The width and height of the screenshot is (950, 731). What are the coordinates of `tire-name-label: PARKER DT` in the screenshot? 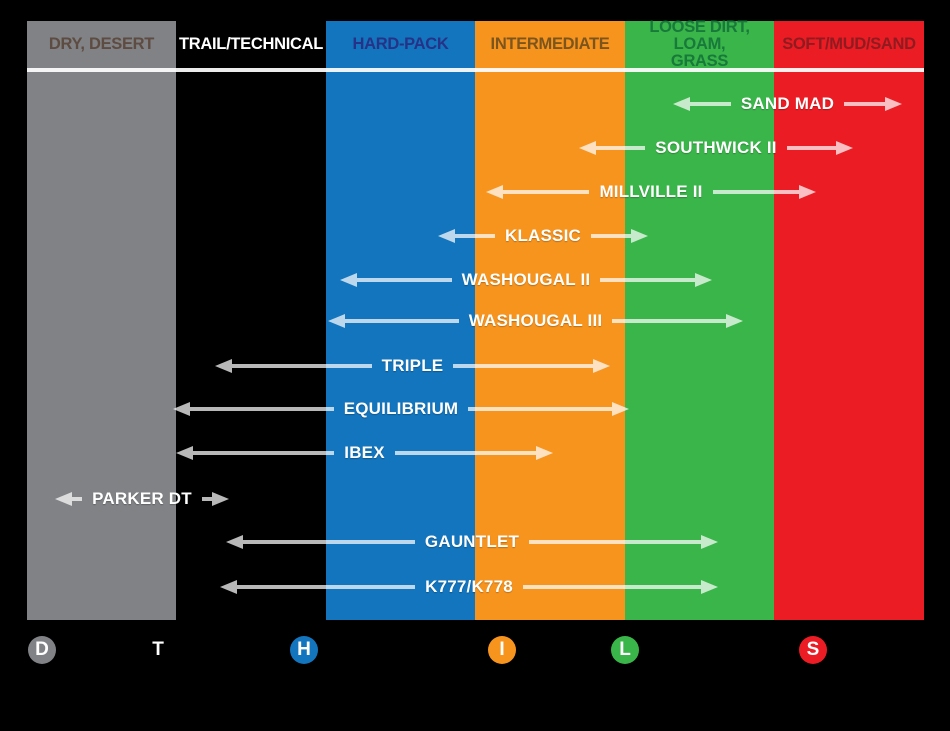 It's located at (142, 498).